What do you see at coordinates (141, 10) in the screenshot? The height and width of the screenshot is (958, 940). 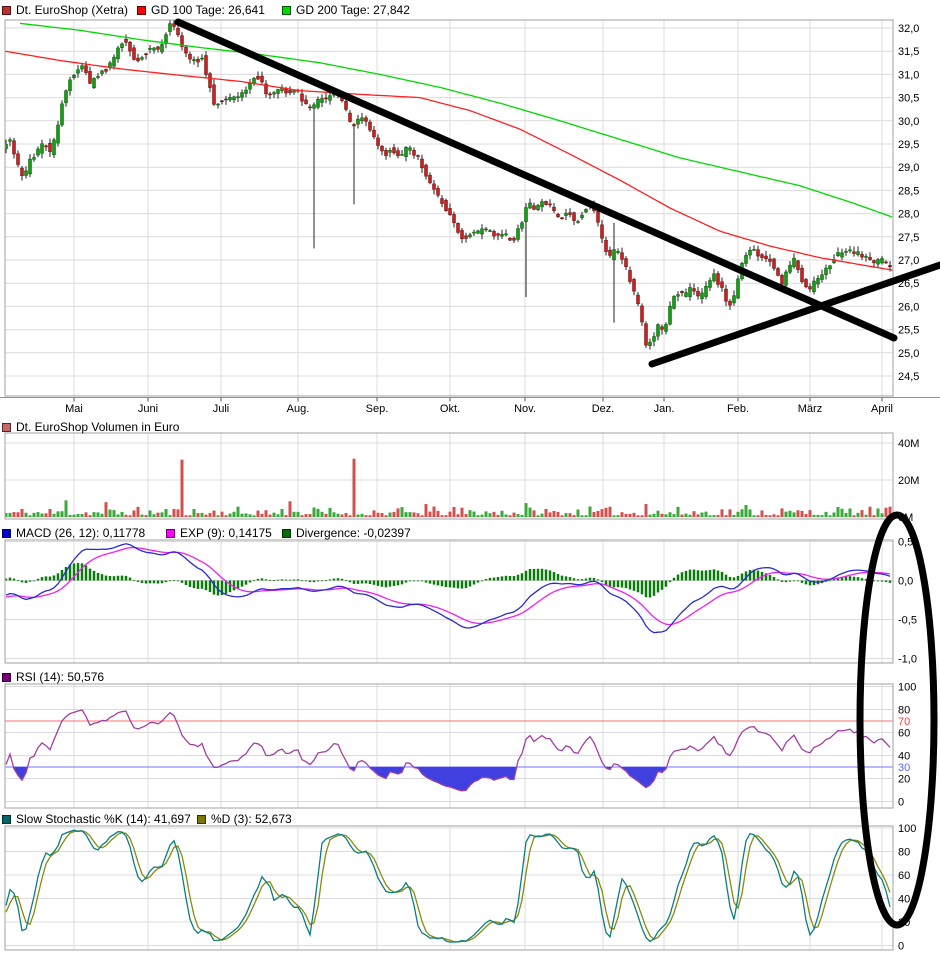 I see `gd100-swatch-icon` at bounding box center [141, 10].